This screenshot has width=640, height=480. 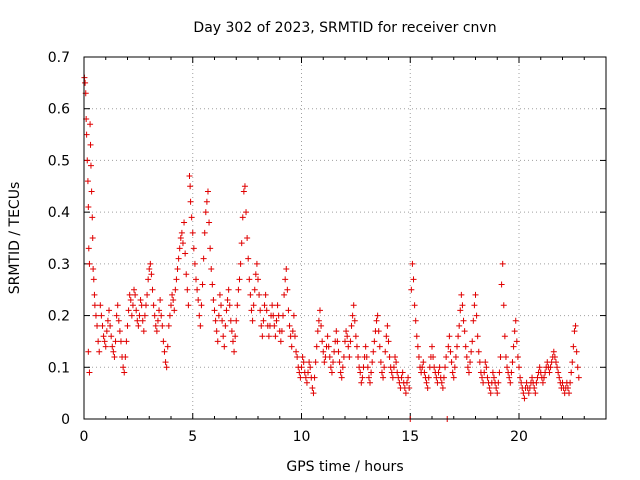 What do you see at coordinates (59, 110) in the screenshot?
I see `y-tick-label: 0.6` at bounding box center [59, 110].